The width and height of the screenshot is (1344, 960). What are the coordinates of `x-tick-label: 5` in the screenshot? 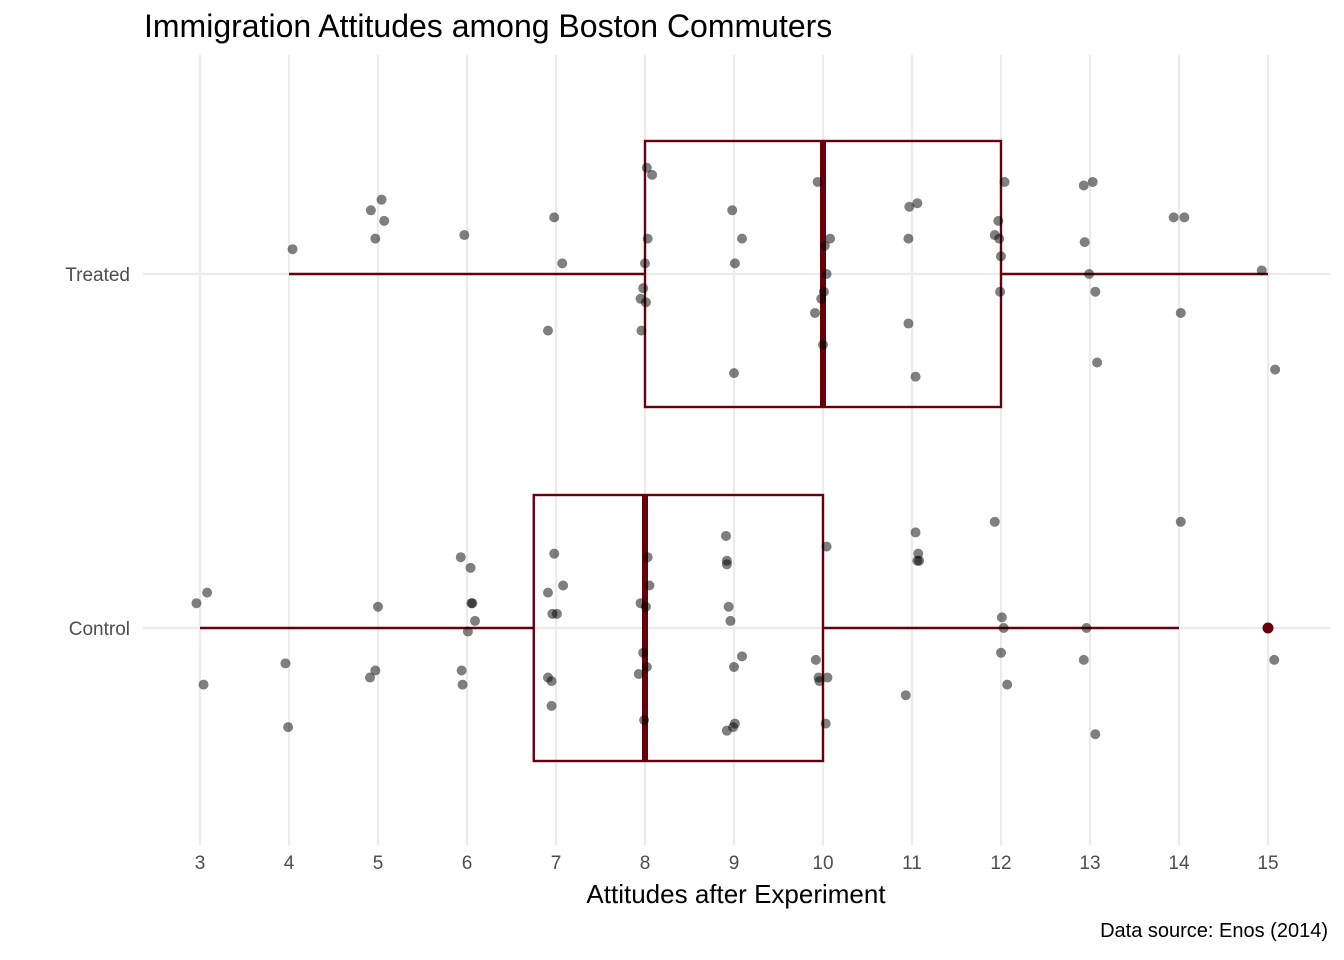 It's located at (378, 863).